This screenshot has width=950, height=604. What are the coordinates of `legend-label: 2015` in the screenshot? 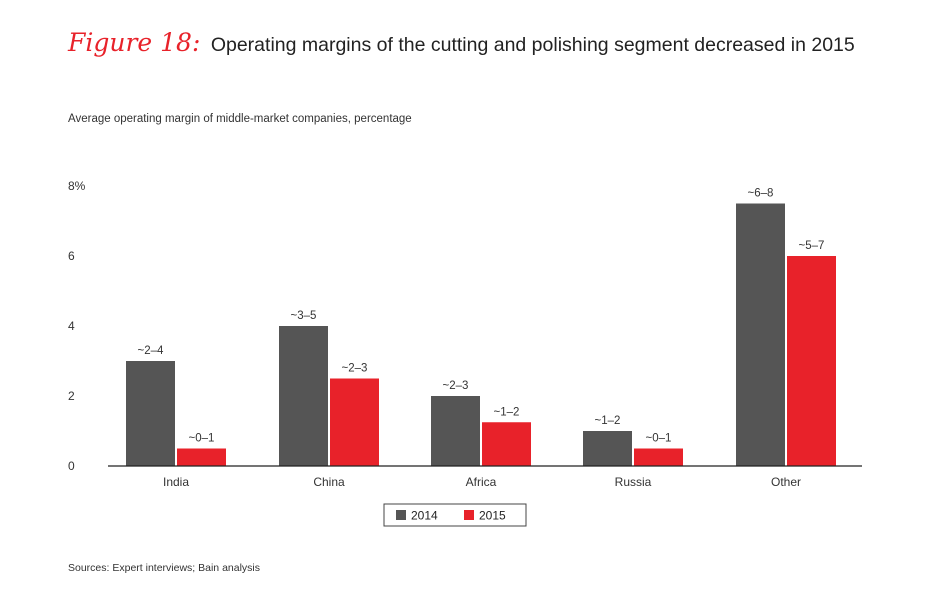 It's located at (492, 516).